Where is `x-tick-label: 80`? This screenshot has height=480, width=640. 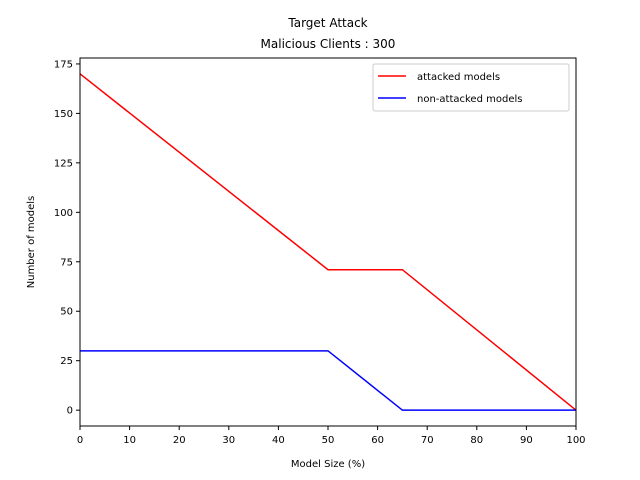 x-tick-label: 80 is located at coordinates (476, 440).